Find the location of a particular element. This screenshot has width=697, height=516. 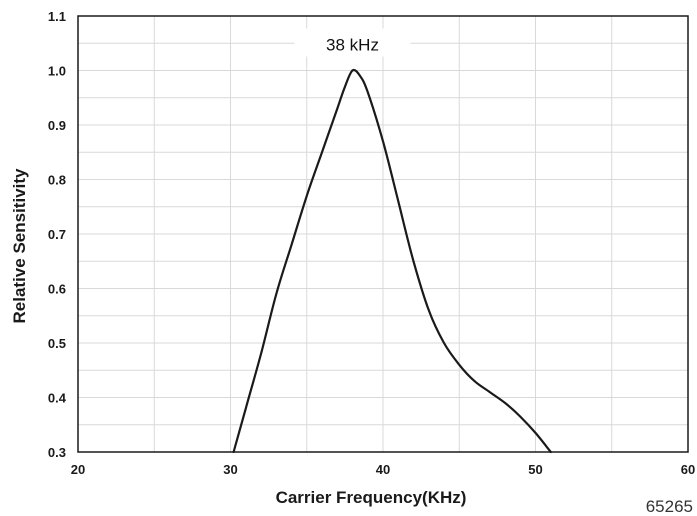

annotations: 38 kHz is located at coordinates (352, 42).